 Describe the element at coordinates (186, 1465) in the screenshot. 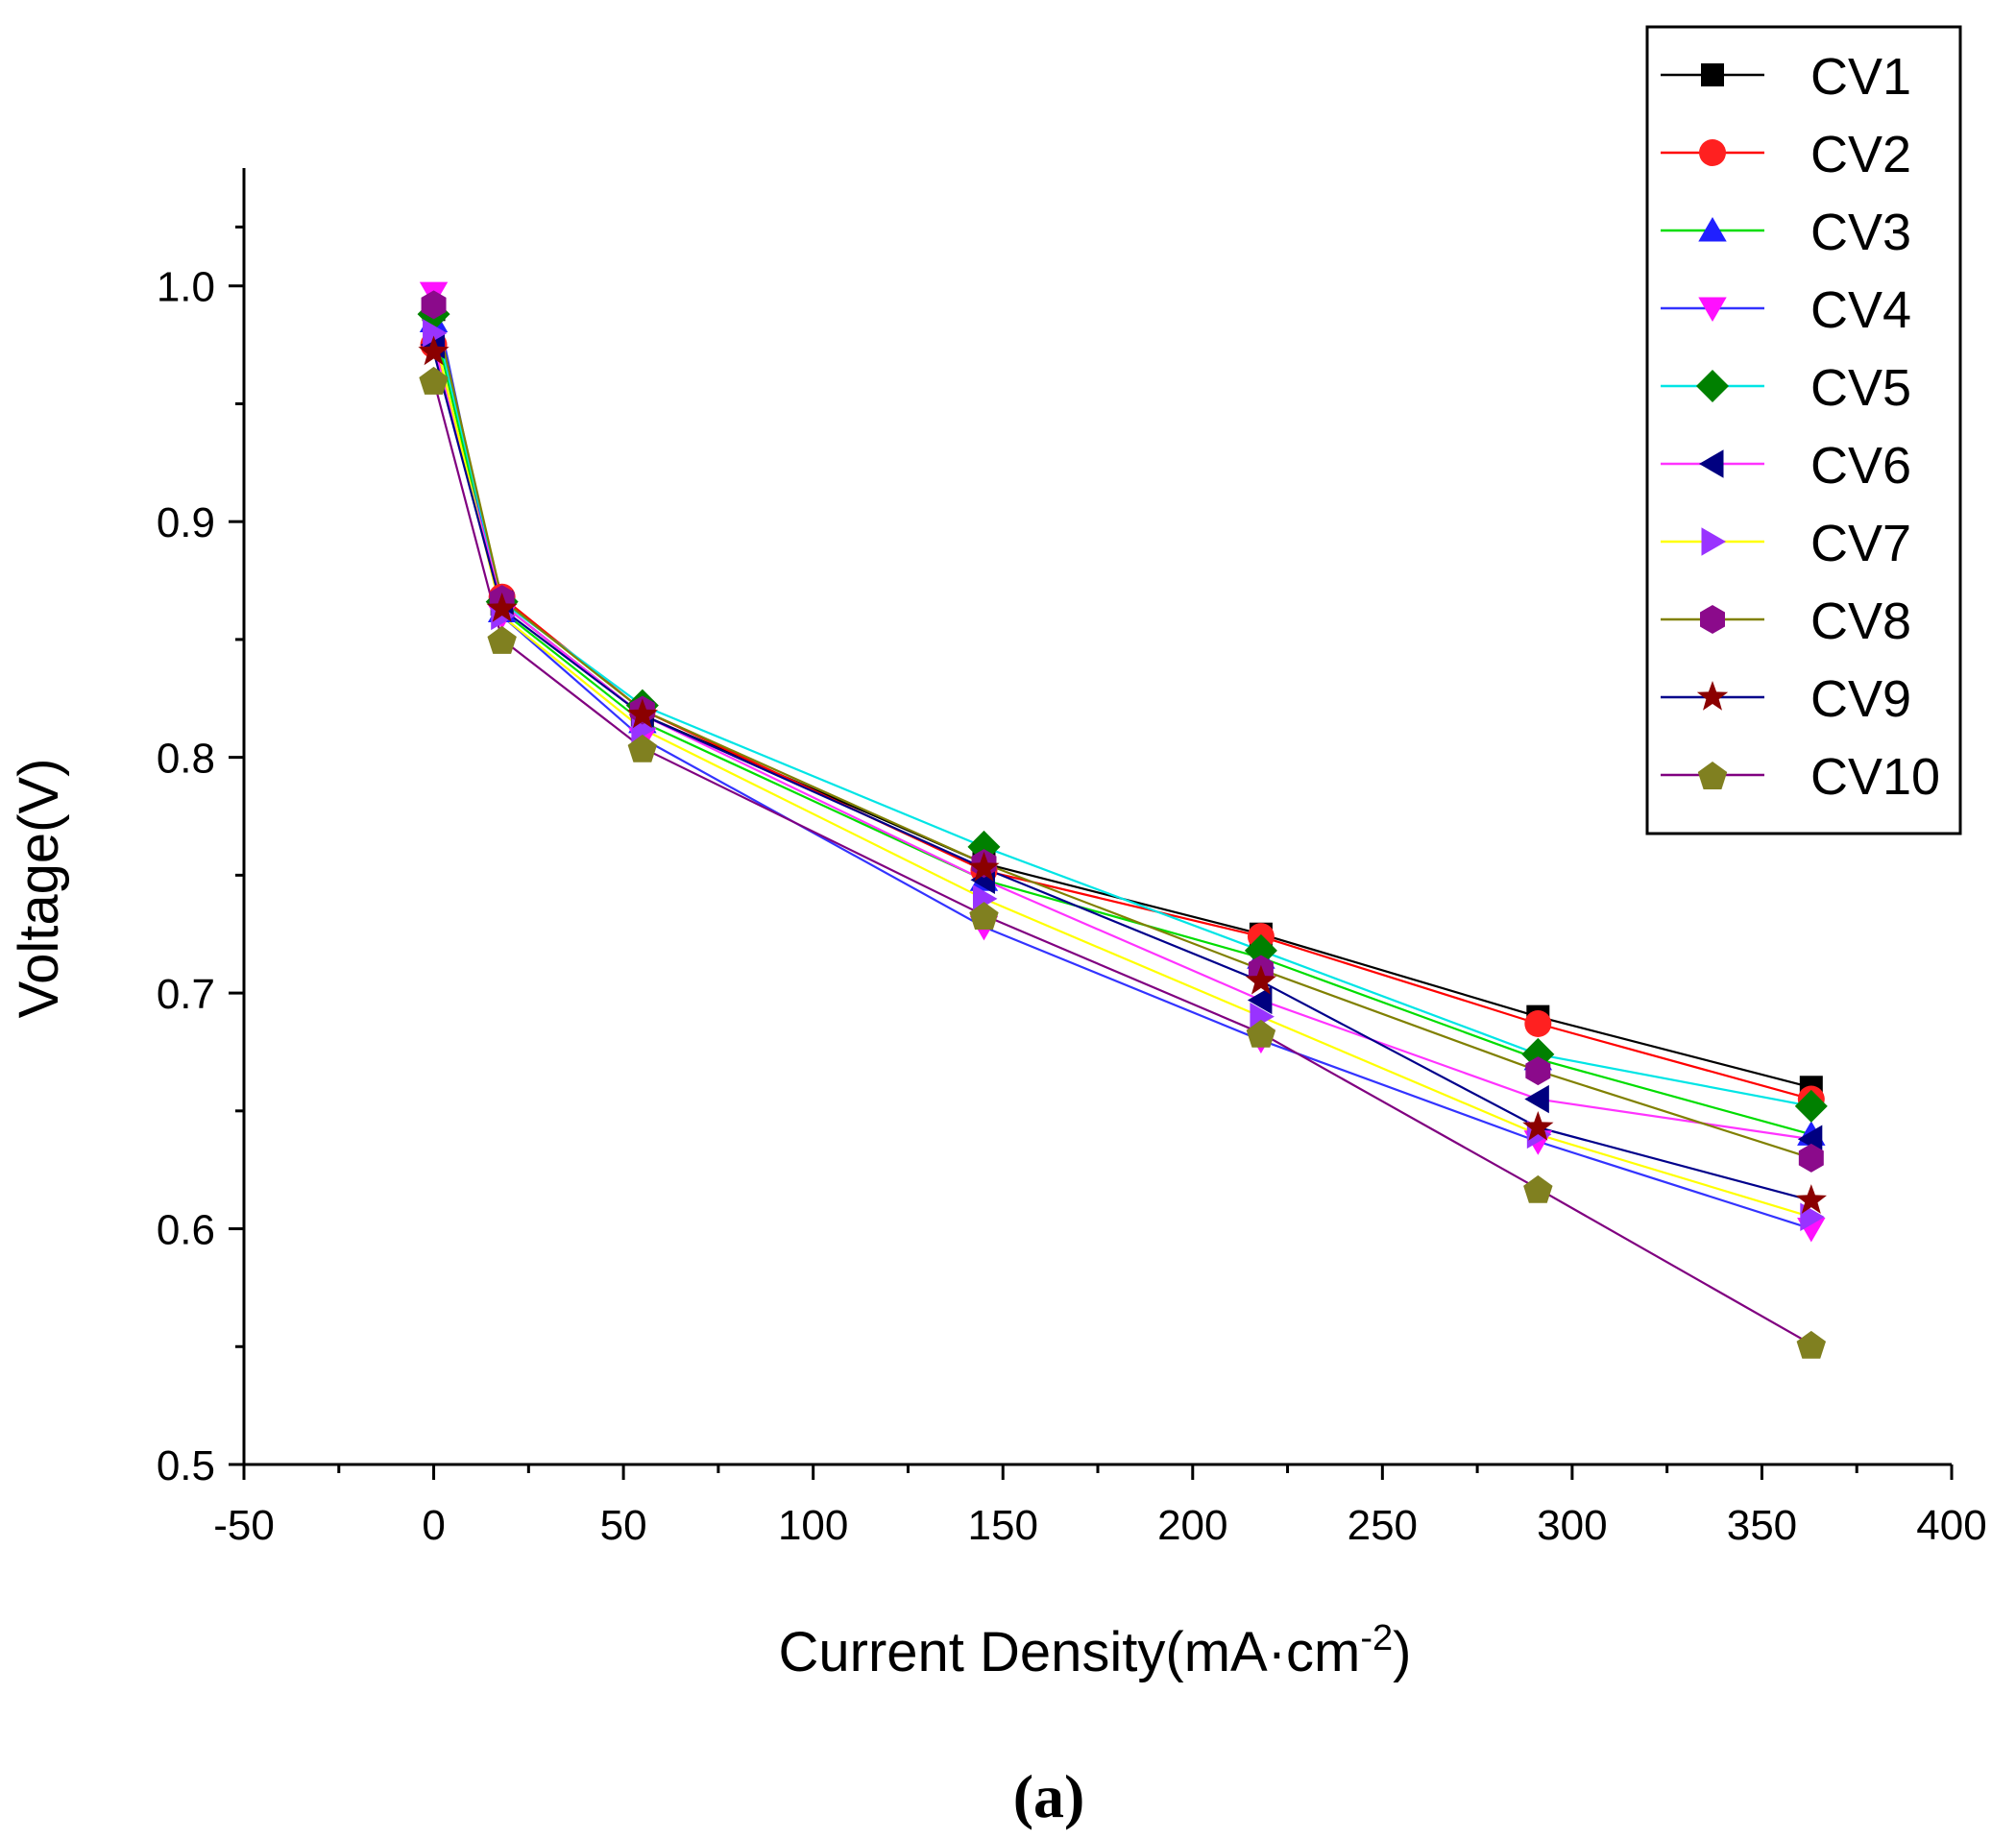

I see `y-tick-label: 0.5` at that location.